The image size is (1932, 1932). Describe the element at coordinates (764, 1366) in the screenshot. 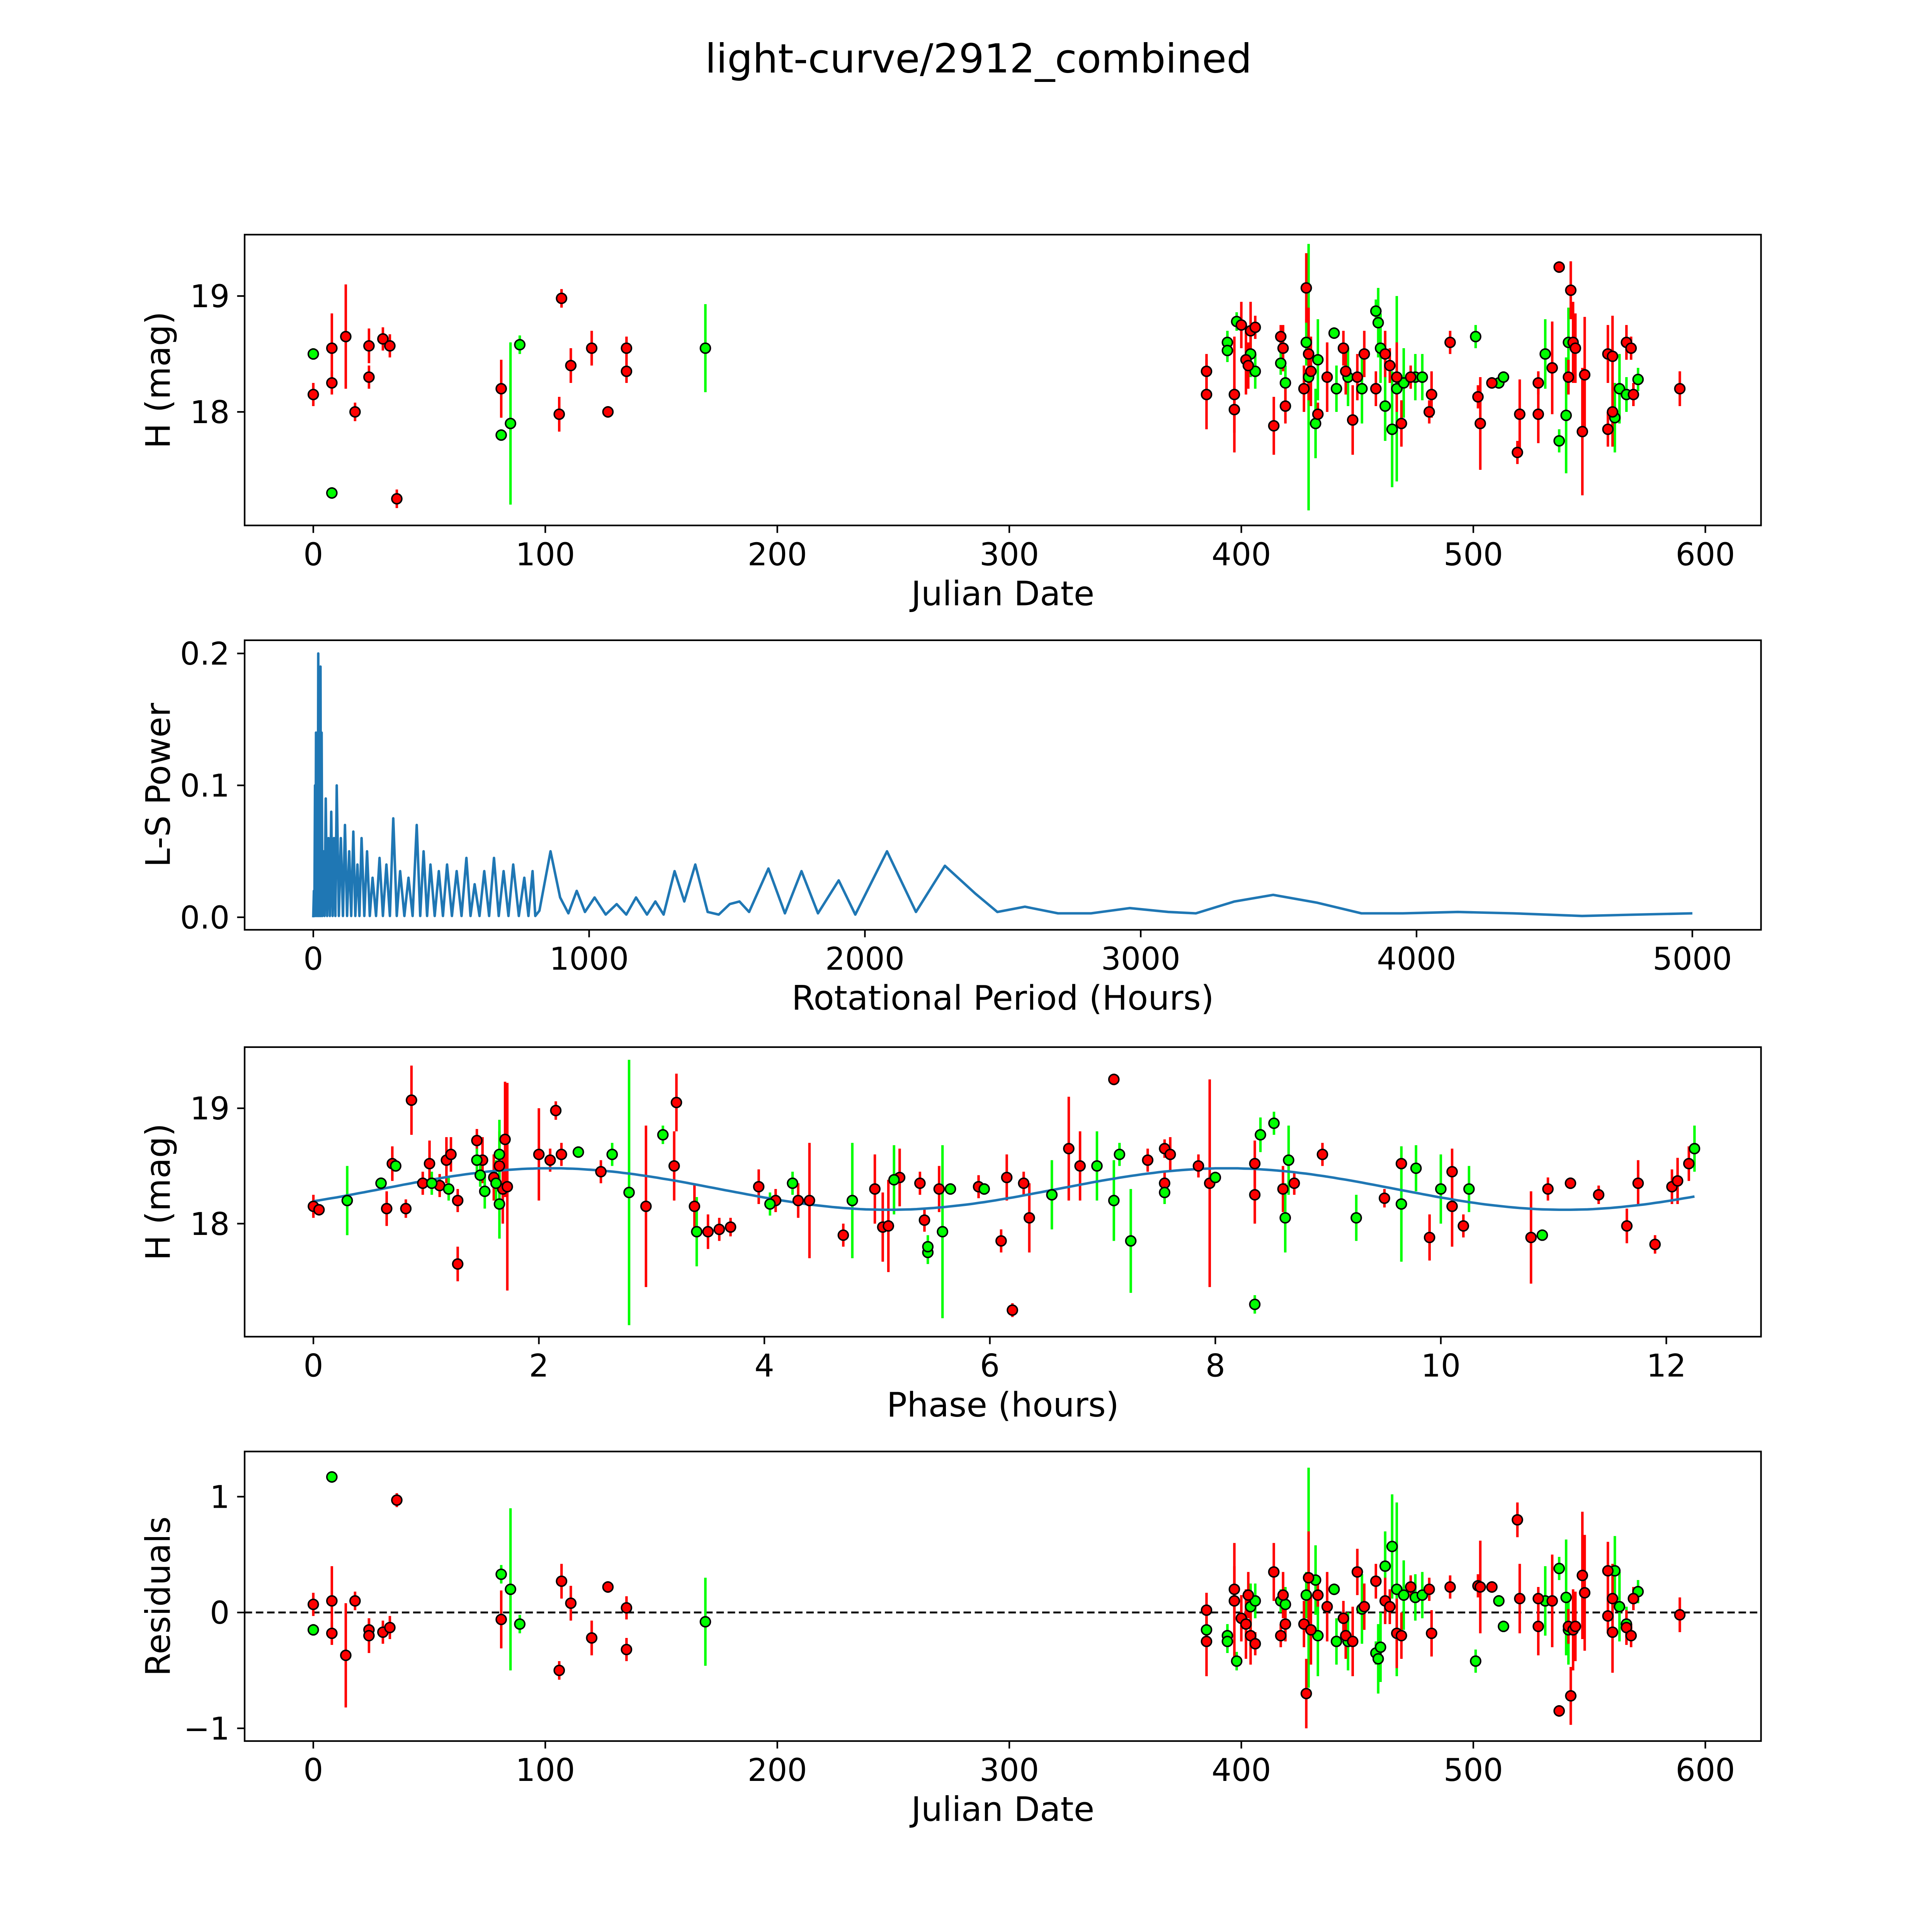

I see `x-tick-label: 4` at that location.